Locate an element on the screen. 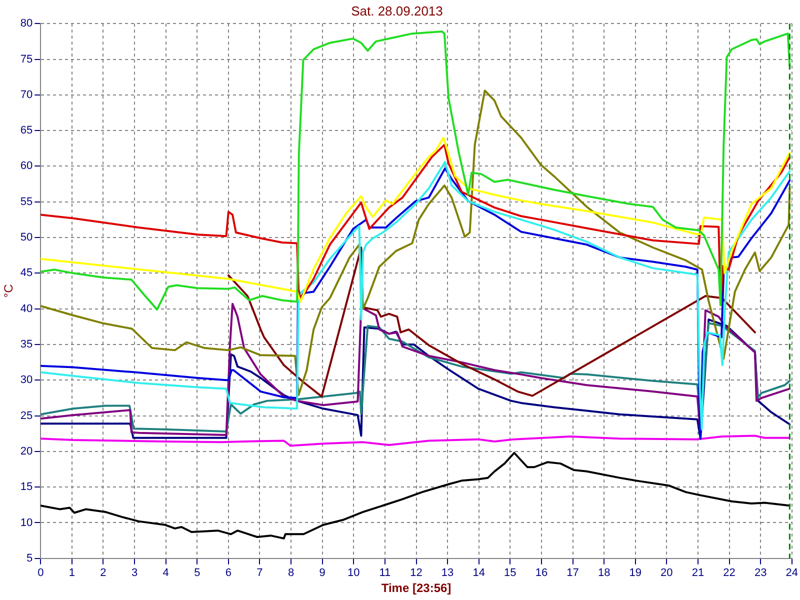 This screenshot has height=600, width=800. x-tick-label: 4 is located at coordinates (165, 573).